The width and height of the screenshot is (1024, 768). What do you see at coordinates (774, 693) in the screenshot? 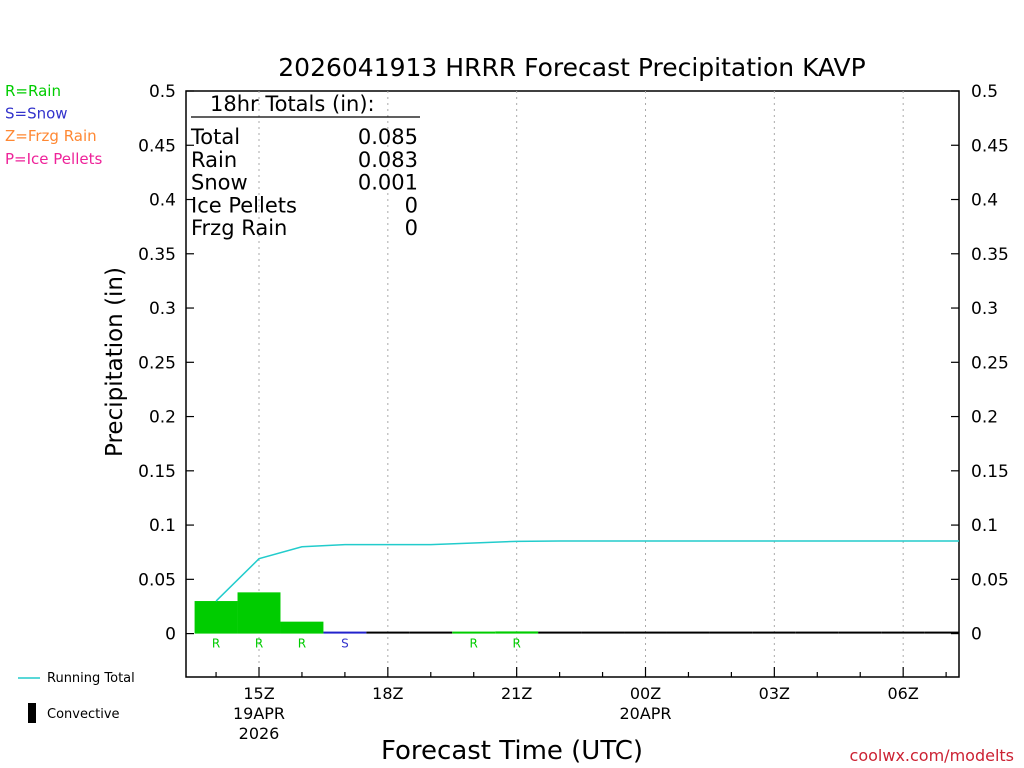
I see `x-tick-label-4: 03Z` at bounding box center [774, 693].